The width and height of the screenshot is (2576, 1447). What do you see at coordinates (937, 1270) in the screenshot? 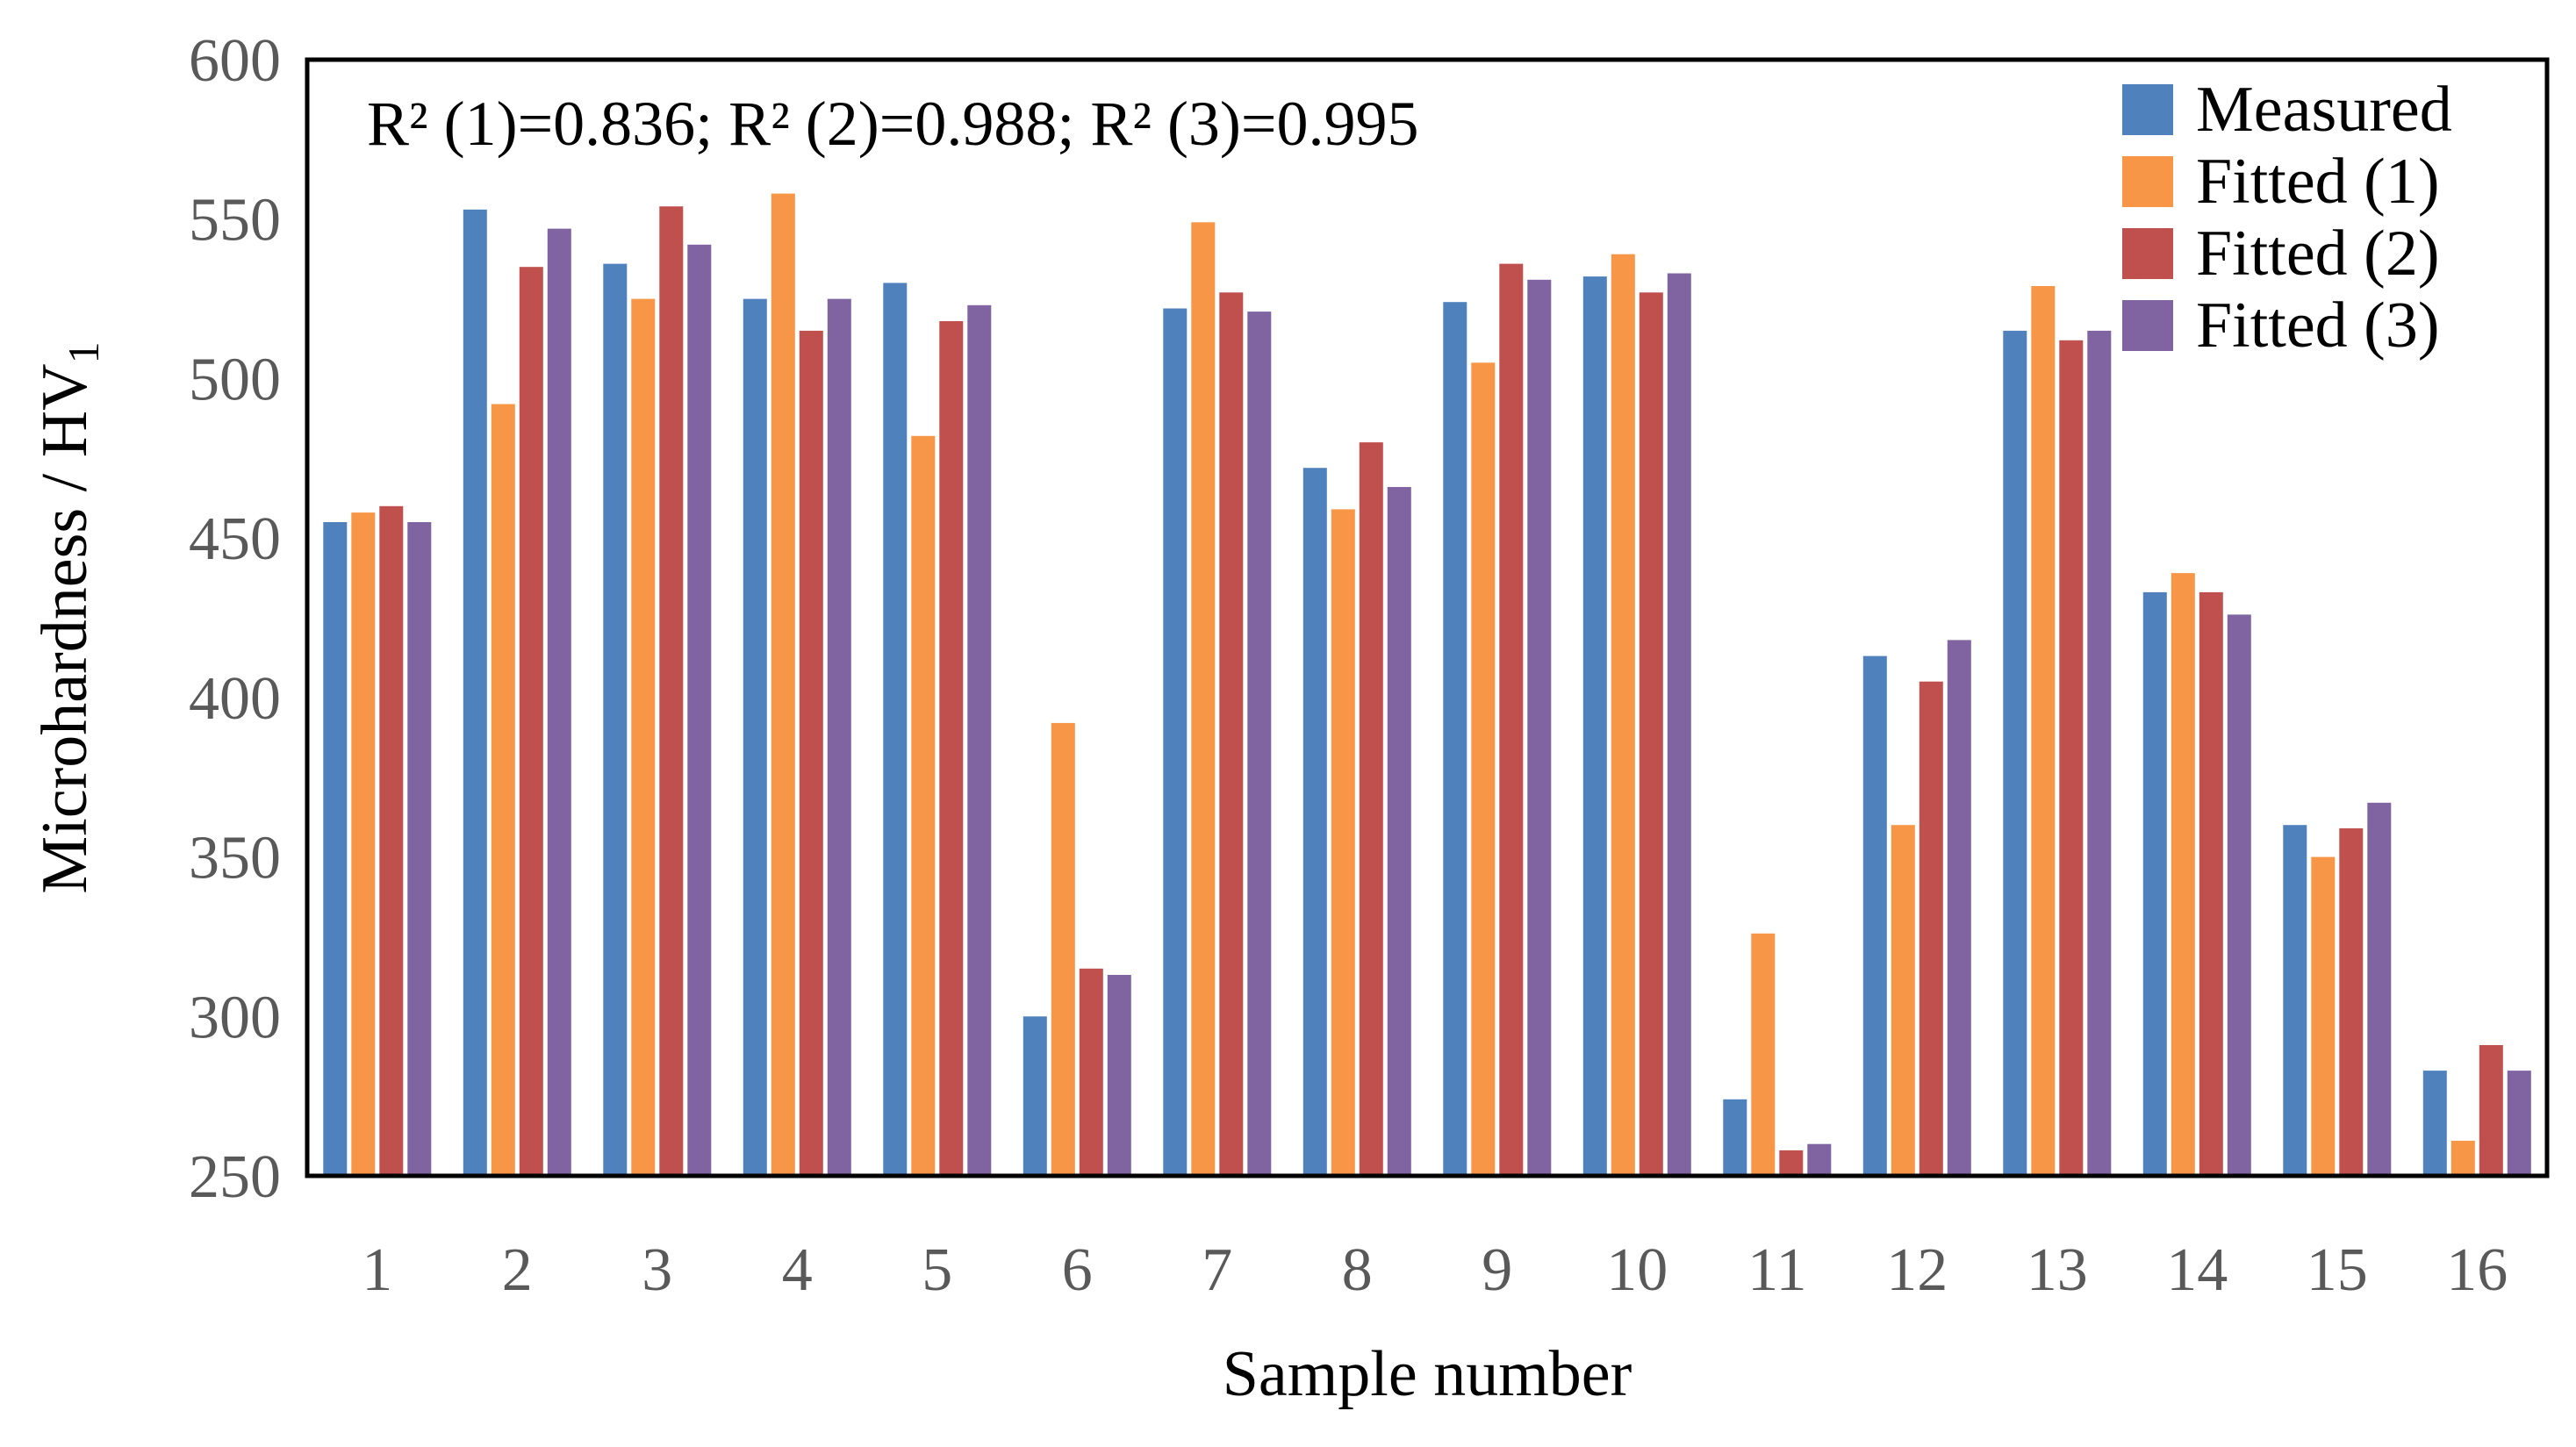
I see `x-tick-label: 5` at bounding box center [937, 1270].